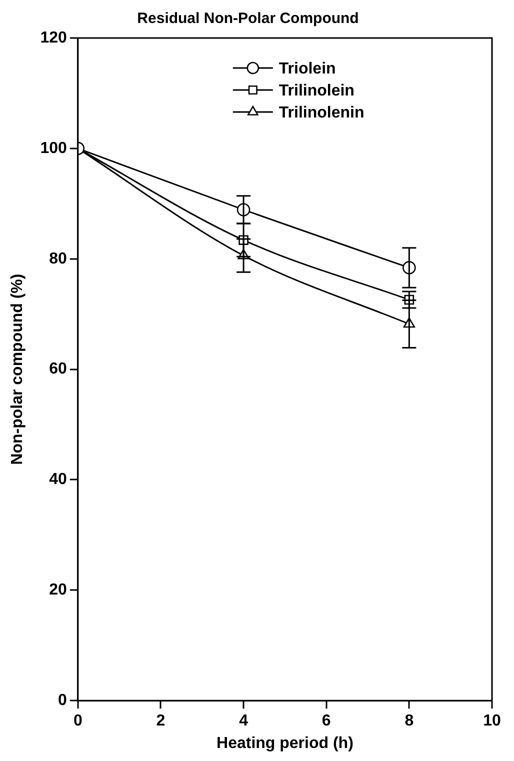  Describe the element at coordinates (17, 369) in the screenshot. I see `y-axis-title: Non-polar compound (%)` at that location.